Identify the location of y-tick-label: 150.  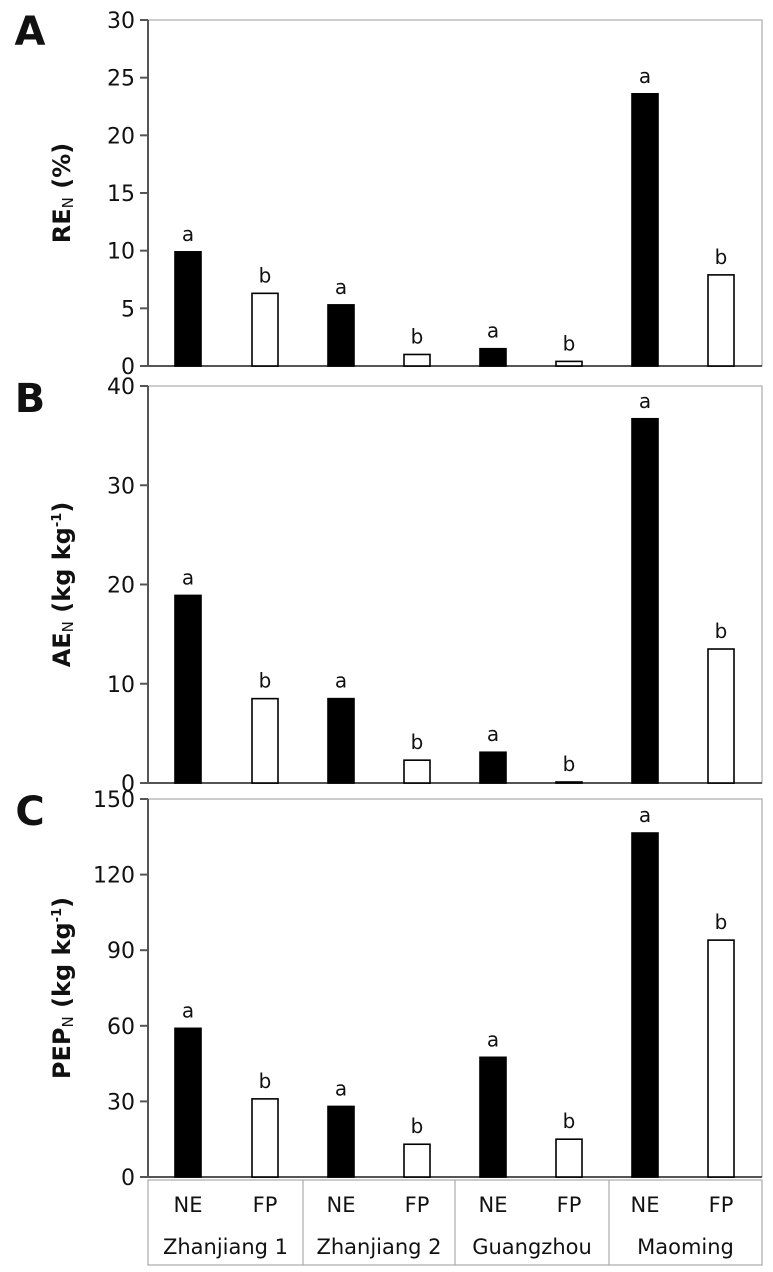
(114, 800).